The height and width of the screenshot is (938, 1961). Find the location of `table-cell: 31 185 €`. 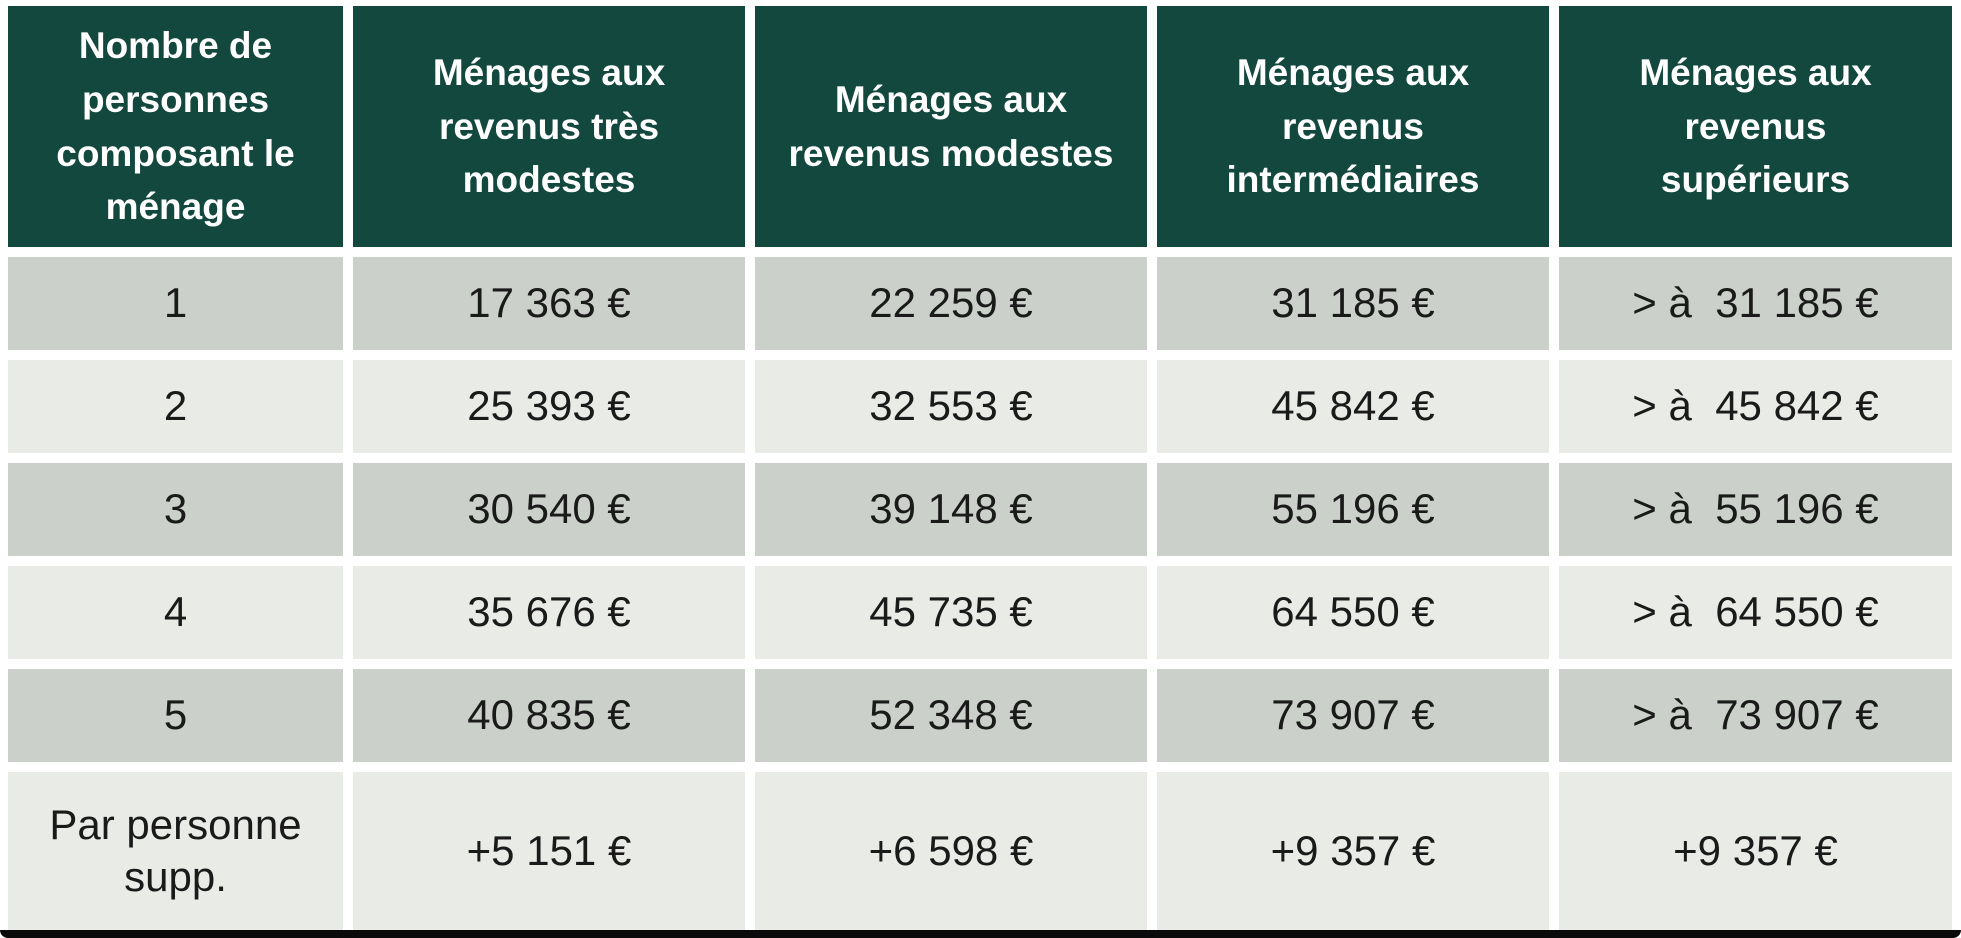

table-cell: 31 185 € is located at coordinates (1353, 303).